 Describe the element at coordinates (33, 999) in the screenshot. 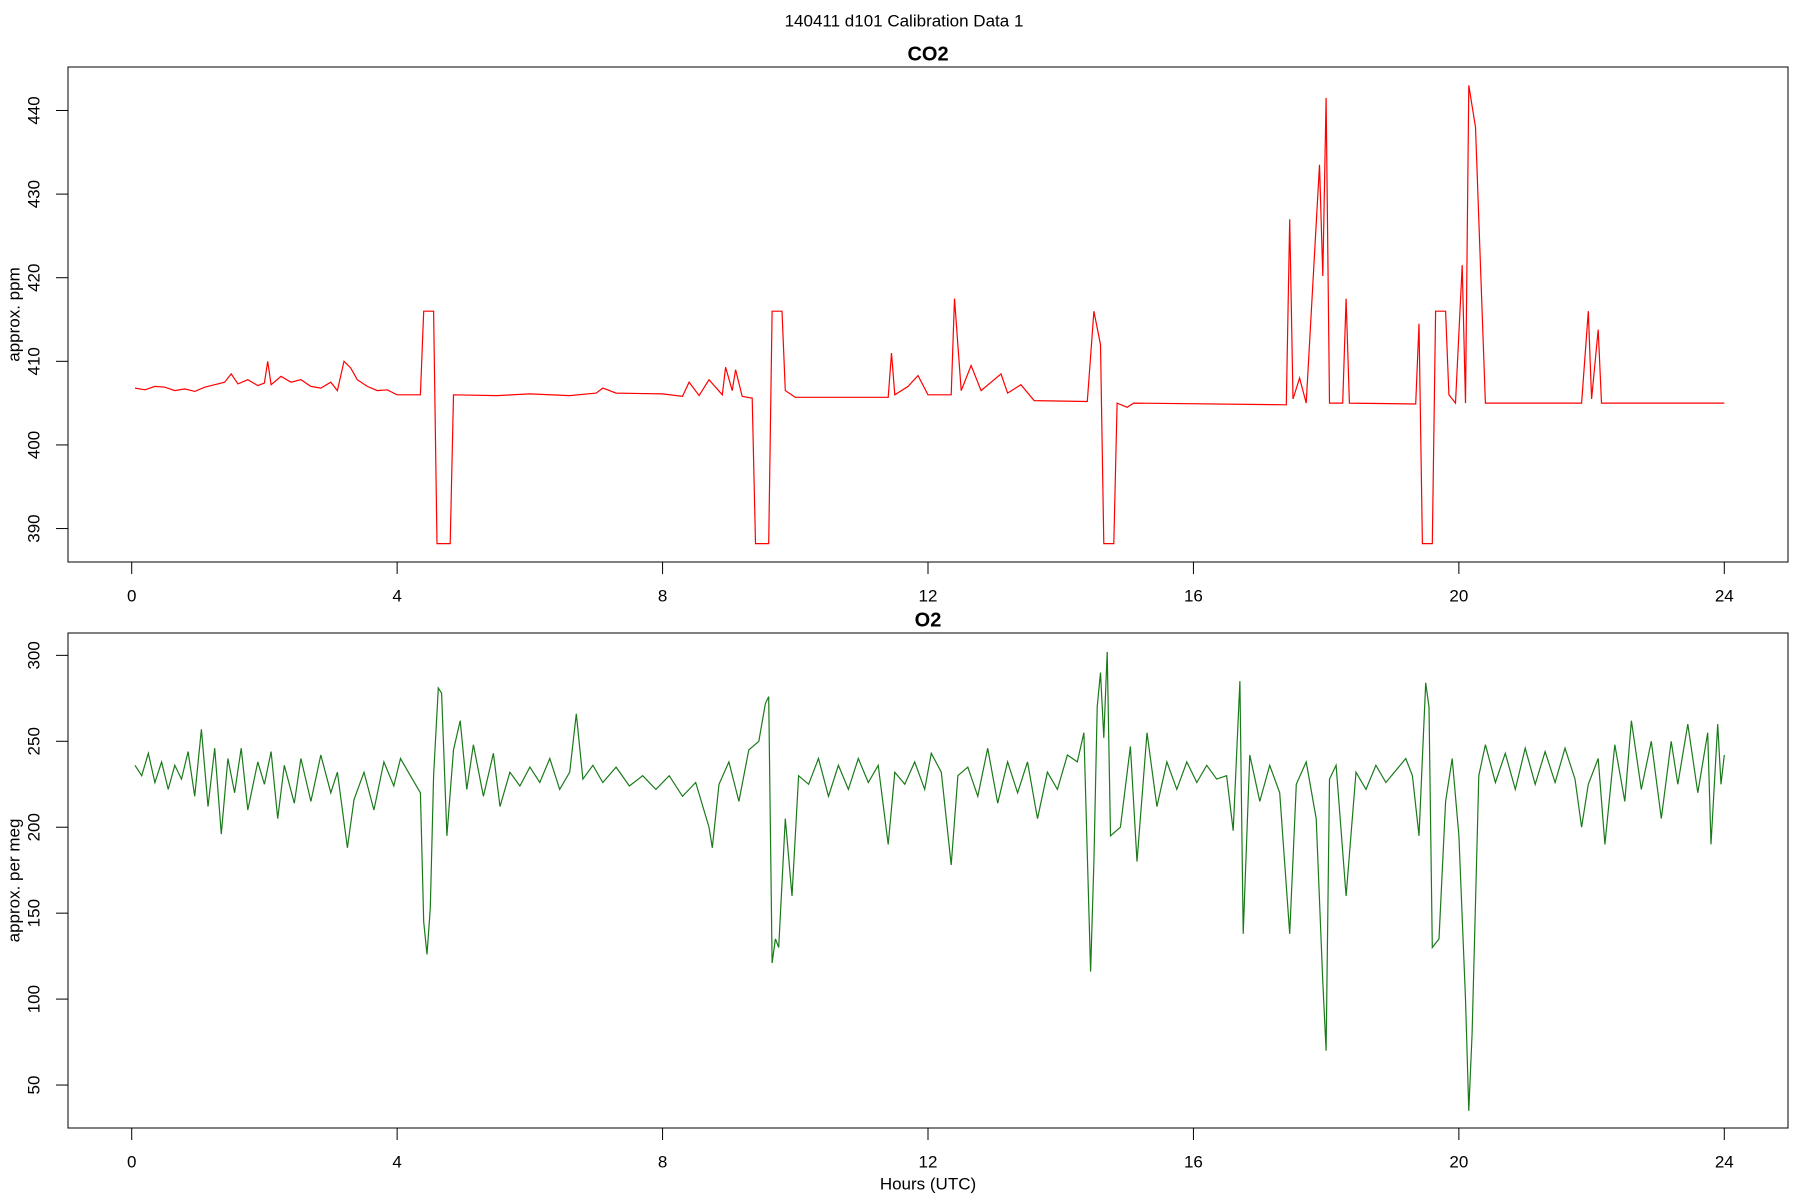

I see `y-tick-label: 100` at that location.